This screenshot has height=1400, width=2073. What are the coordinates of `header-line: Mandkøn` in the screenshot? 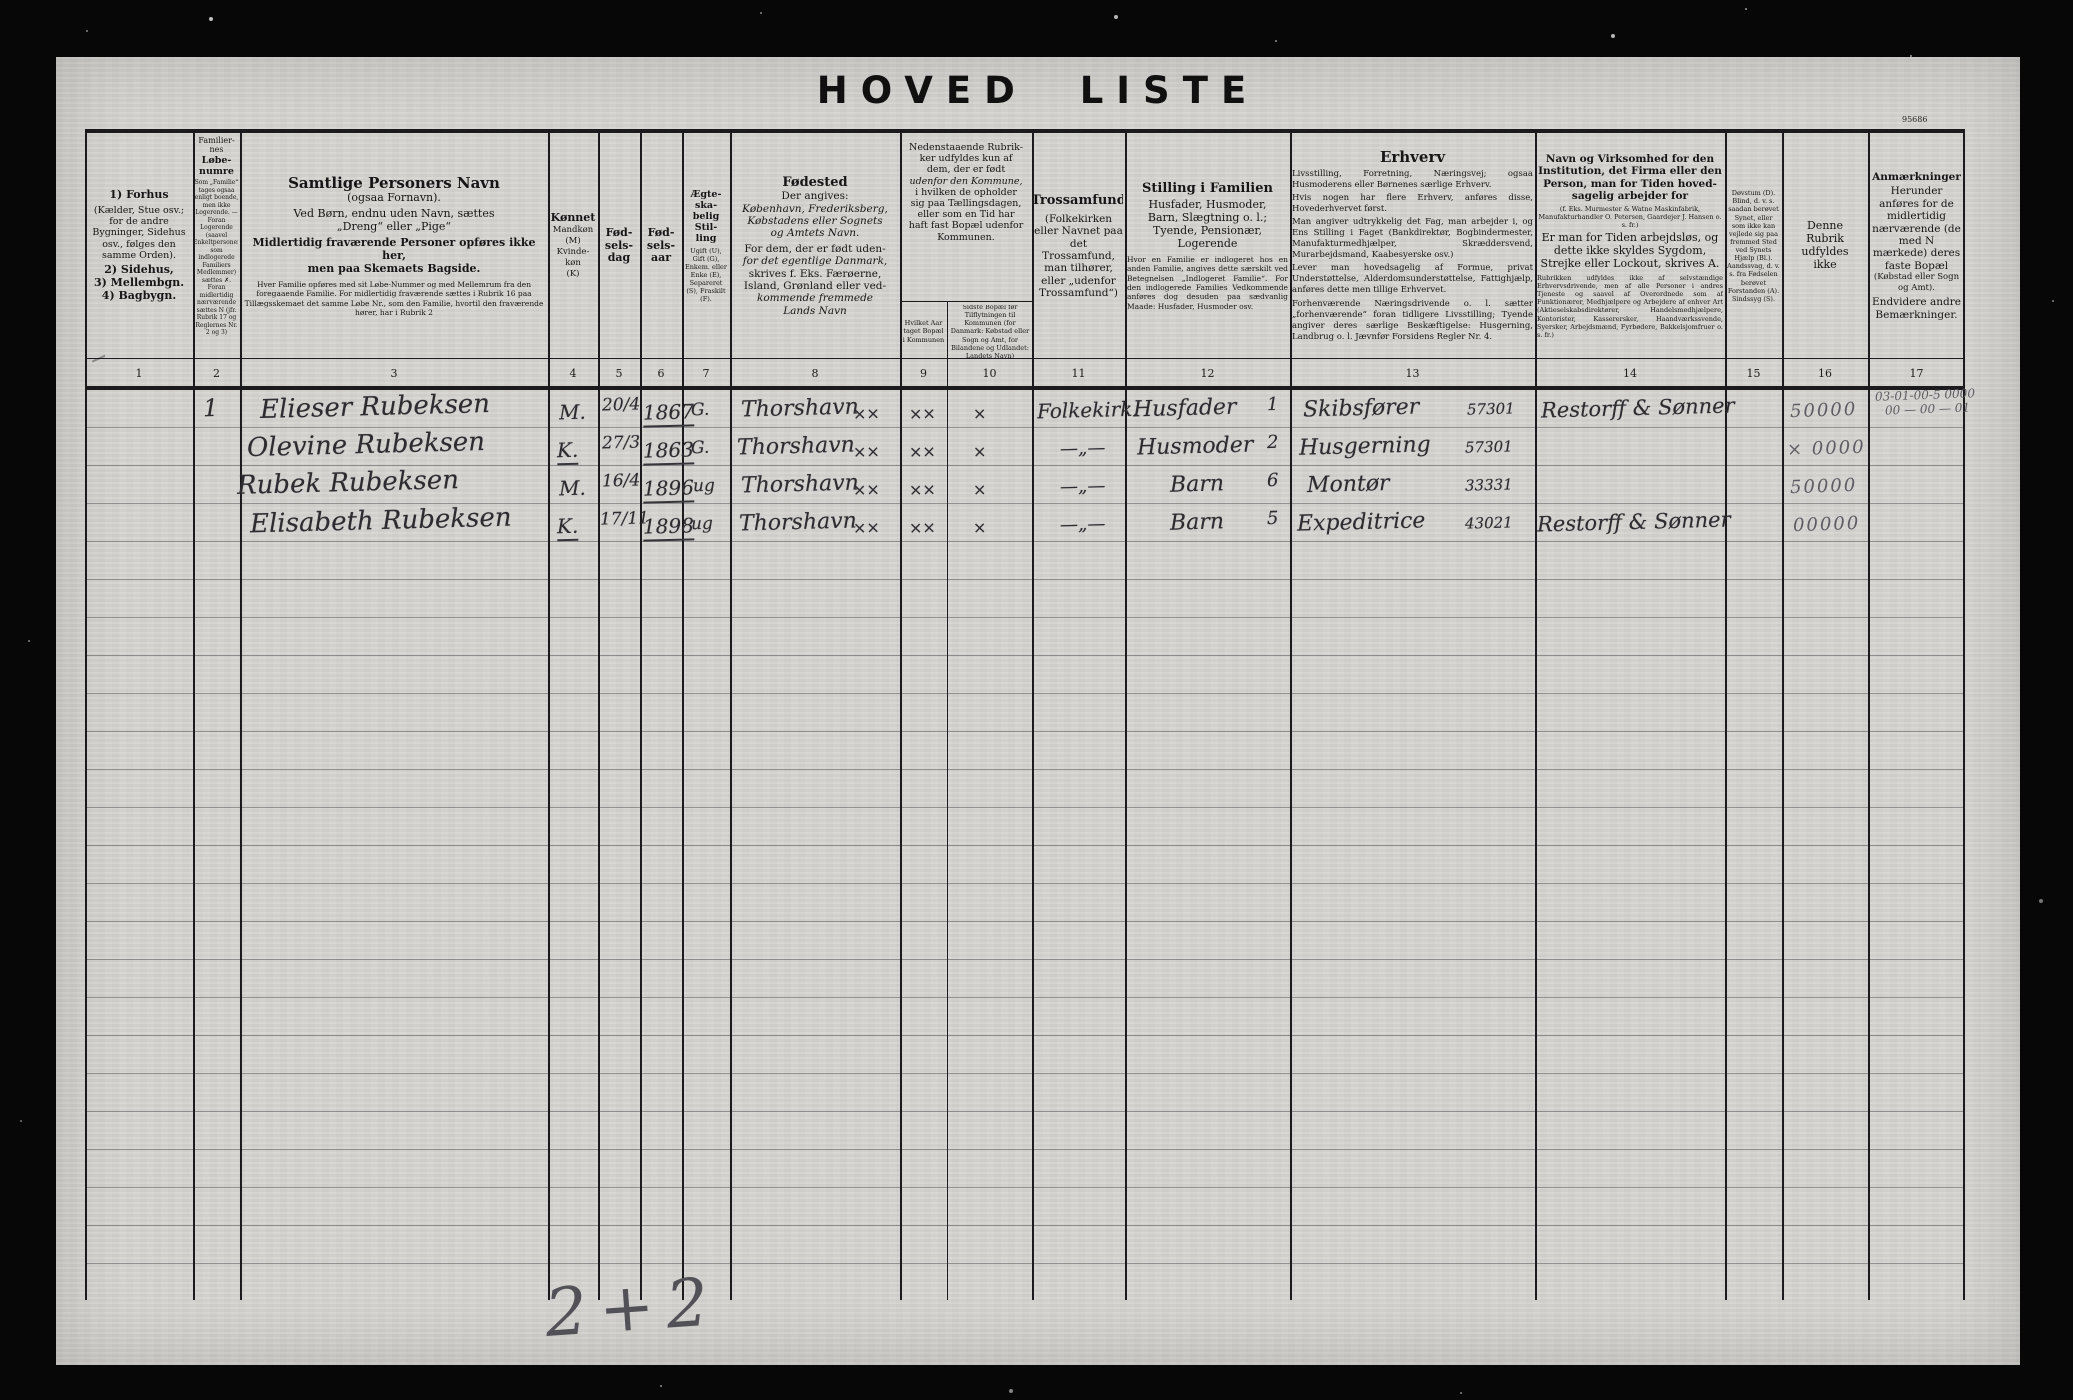 It's located at (573, 229).